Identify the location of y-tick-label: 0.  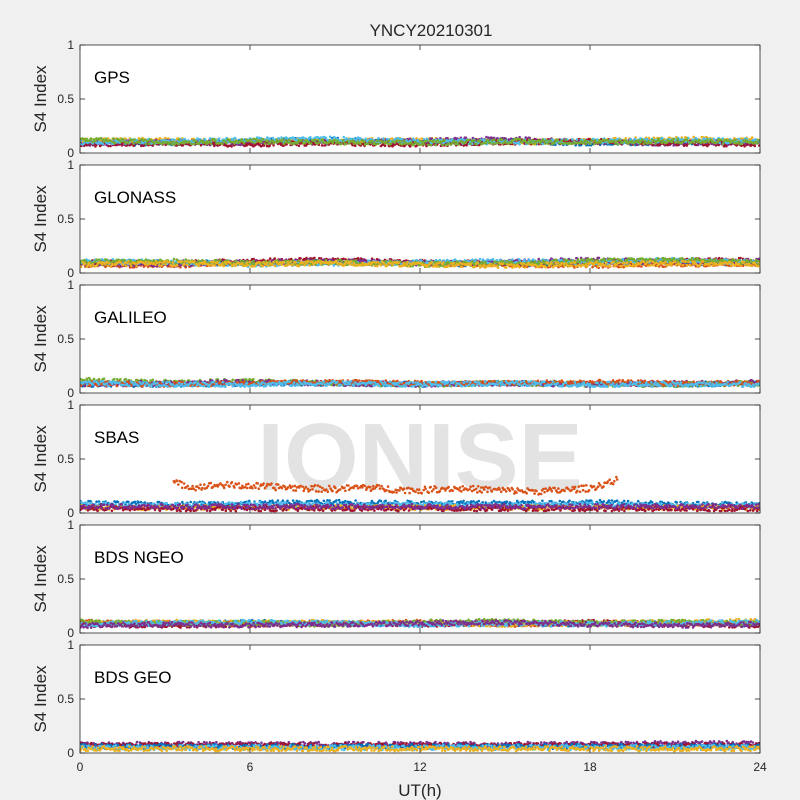
(70, 153).